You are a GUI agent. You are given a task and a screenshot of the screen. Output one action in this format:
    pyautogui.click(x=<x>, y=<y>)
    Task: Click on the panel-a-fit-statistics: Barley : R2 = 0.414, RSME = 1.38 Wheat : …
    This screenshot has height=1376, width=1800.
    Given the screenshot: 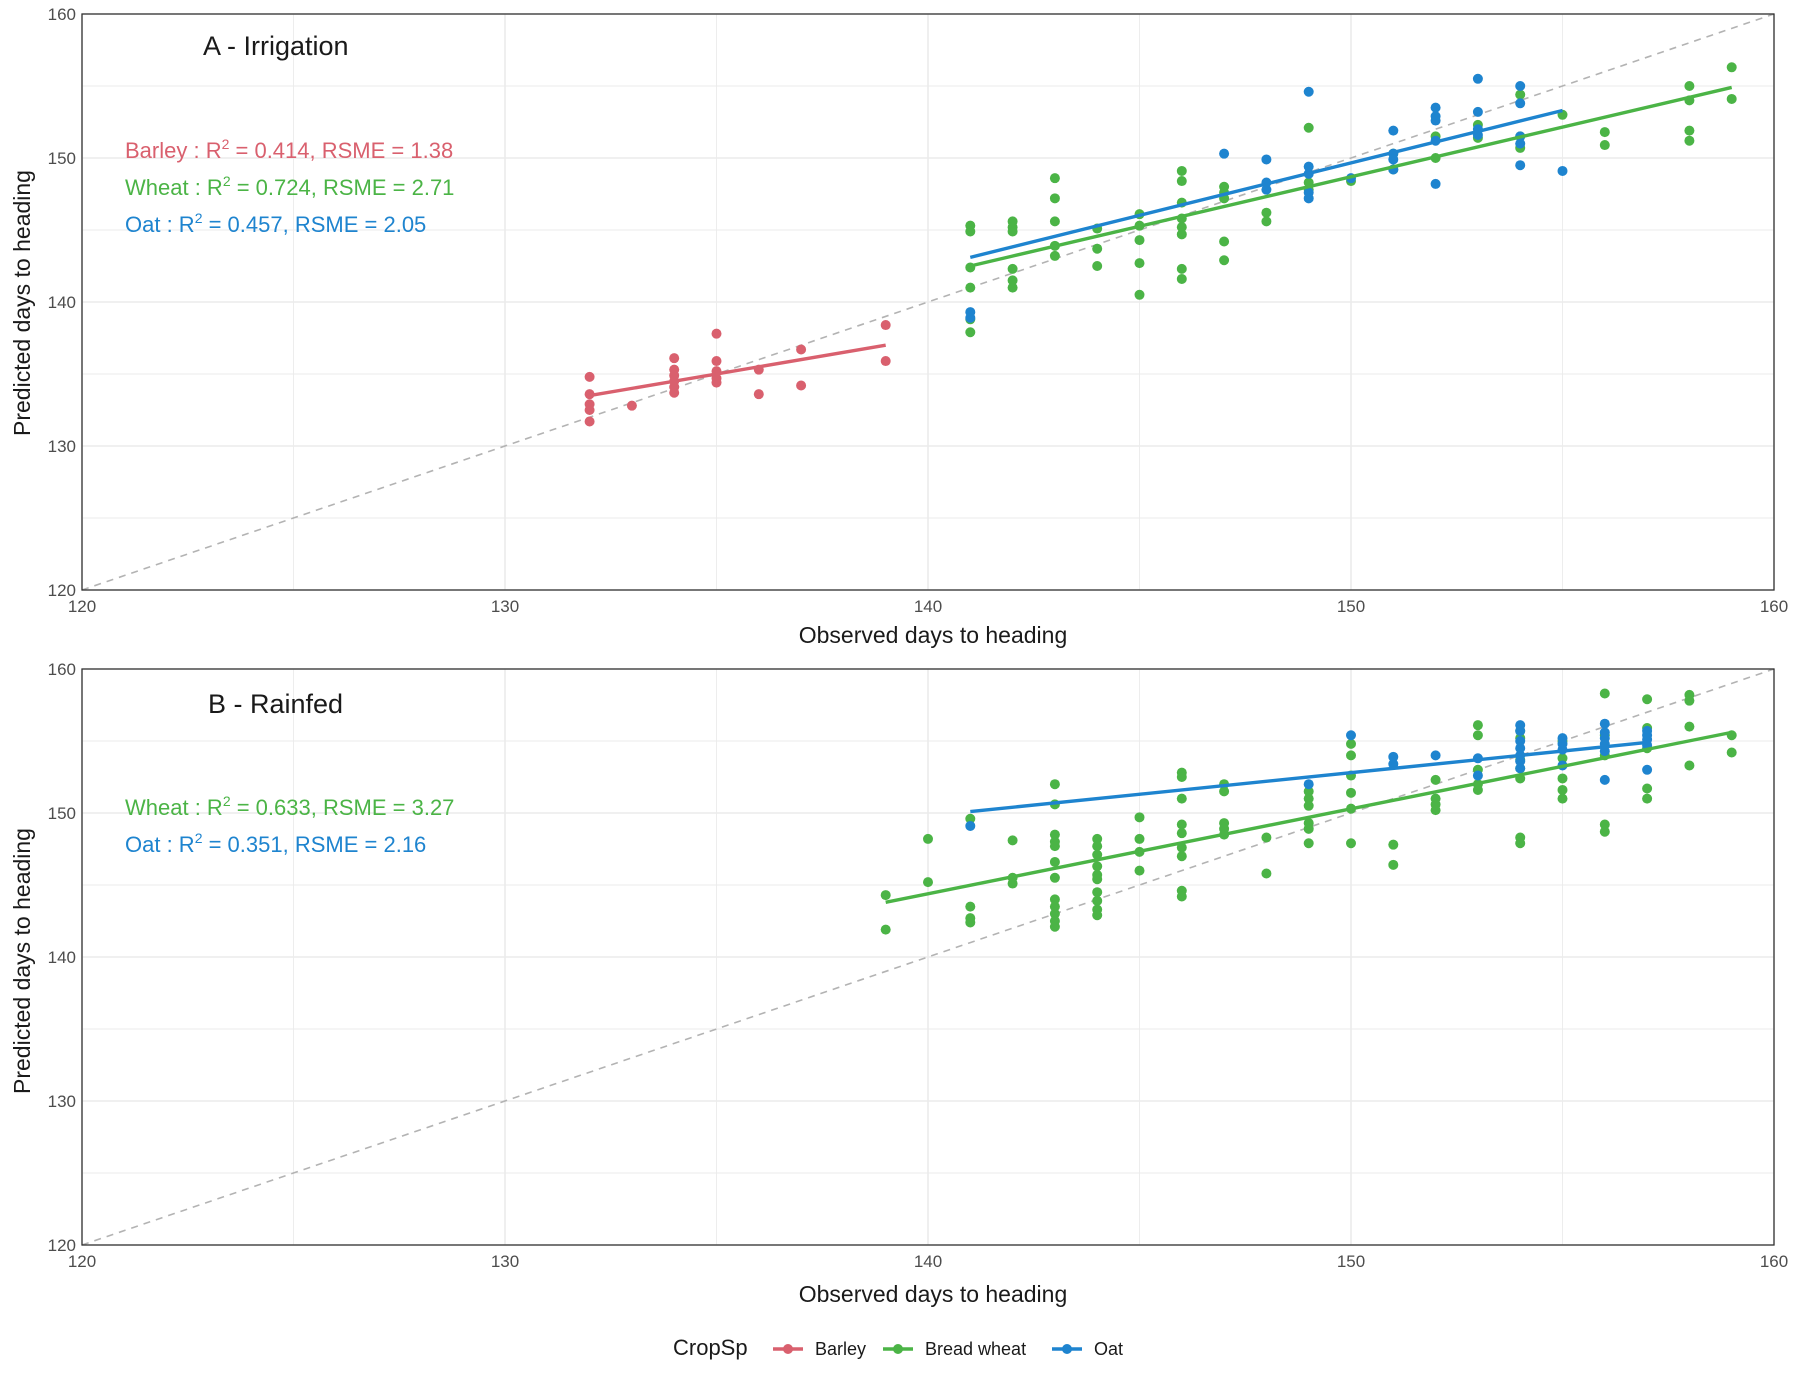 What is the action you would take?
    pyautogui.click(x=289, y=186)
    